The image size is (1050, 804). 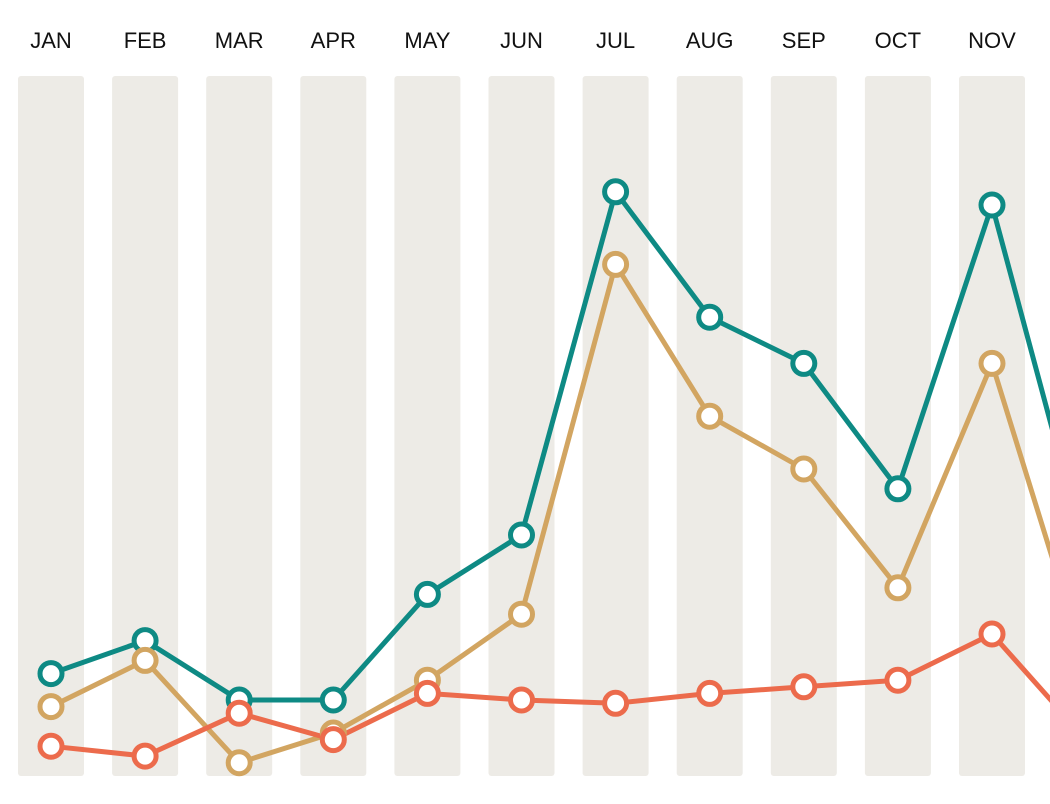 I want to click on month-label-jan: JAN, so click(x=51, y=40).